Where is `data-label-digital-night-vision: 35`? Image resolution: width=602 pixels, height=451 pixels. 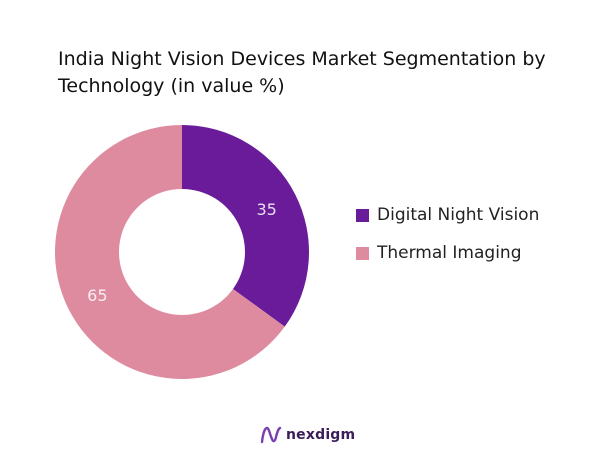
data-label-digital-night-vision: 35 is located at coordinates (266, 209).